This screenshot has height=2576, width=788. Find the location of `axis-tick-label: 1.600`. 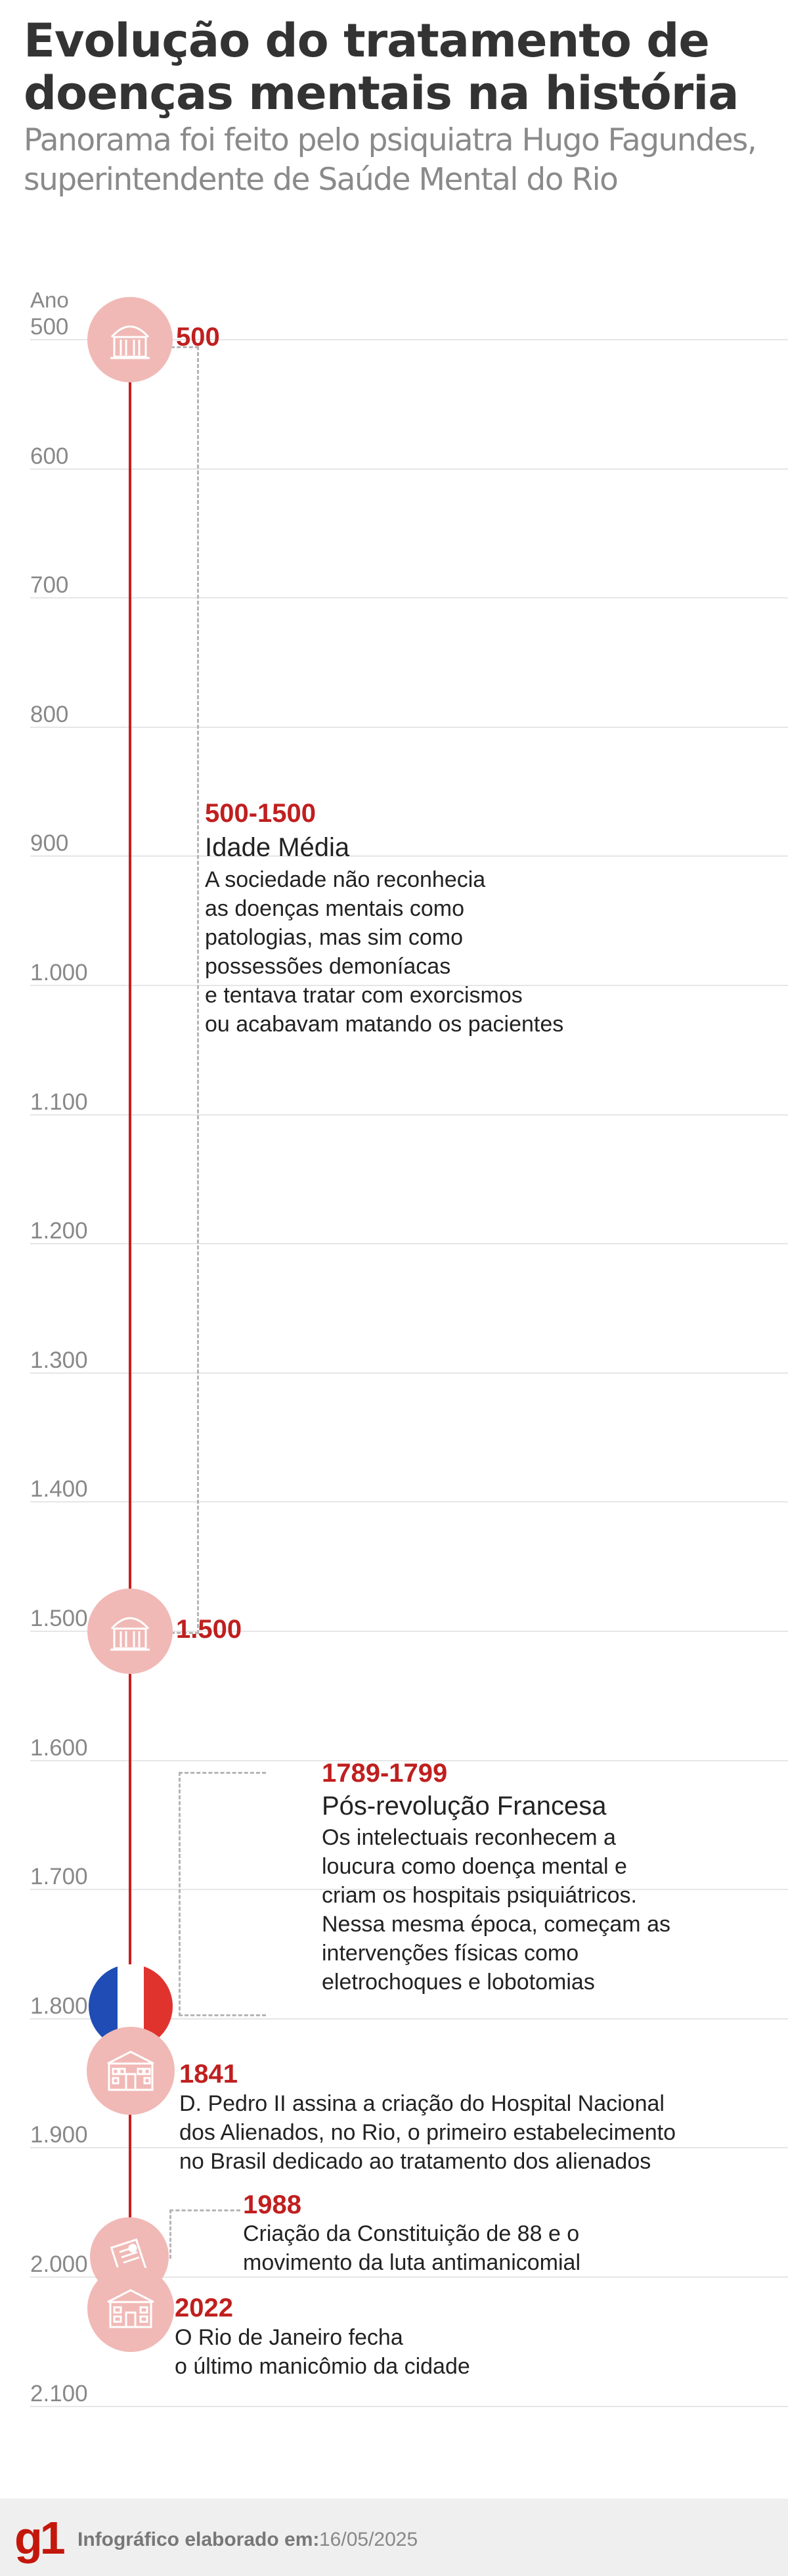

axis-tick-label: 1.600 is located at coordinates (59, 1747).